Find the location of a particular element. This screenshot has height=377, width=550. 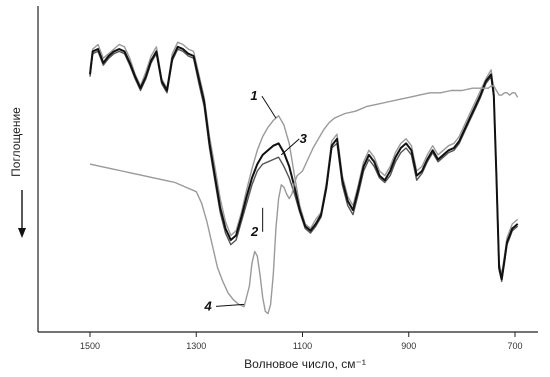

x-axis-ticks: 1500 1300 1100 900 700 is located at coordinates (301, 341).